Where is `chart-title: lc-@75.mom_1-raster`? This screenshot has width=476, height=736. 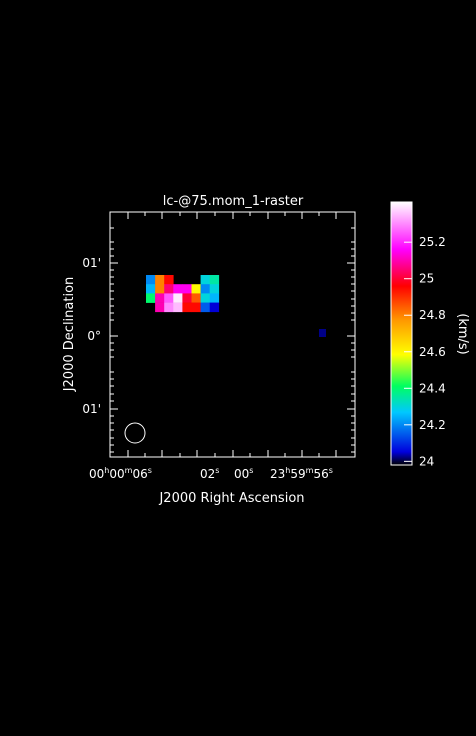
chart-title: lc-@75.mom_1-raster is located at coordinates (233, 201).